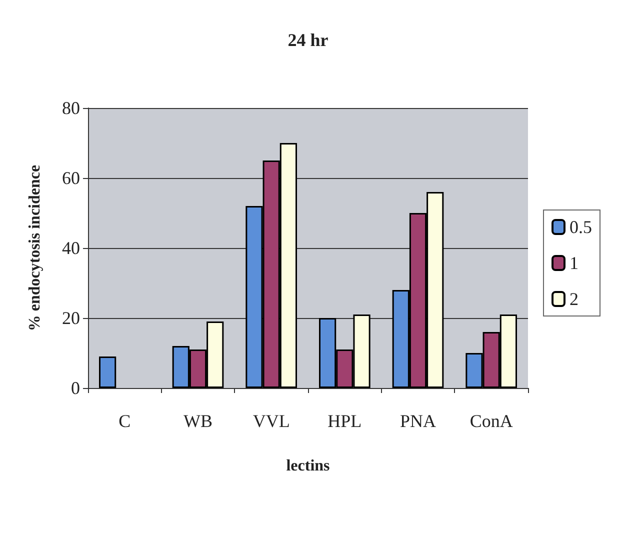 This screenshot has width=623, height=533. What do you see at coordinates (71, 178) in the screenshot?
I see `y-tick-label: 60` at bounding box center [71, 178].